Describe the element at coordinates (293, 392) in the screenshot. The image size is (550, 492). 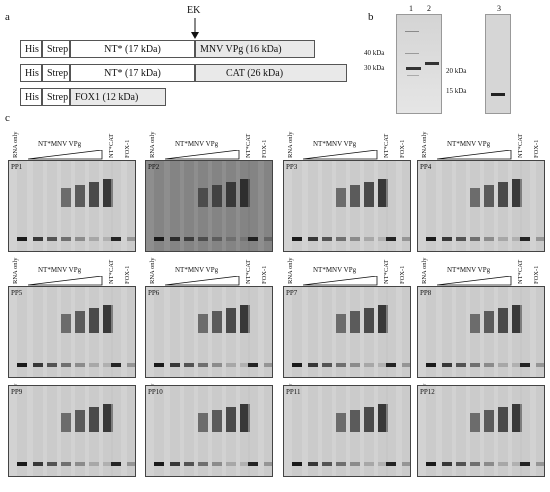
I see `panel-id-label: PP11` at that location.